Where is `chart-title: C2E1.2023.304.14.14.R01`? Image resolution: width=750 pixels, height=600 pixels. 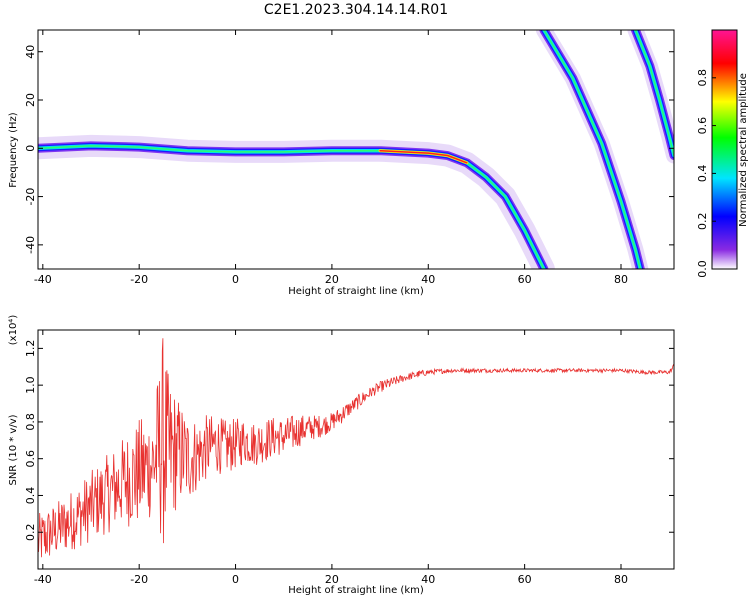
chart-title: C2E1.2023.304.14.14.R01 is located at coordinates (356, 10).